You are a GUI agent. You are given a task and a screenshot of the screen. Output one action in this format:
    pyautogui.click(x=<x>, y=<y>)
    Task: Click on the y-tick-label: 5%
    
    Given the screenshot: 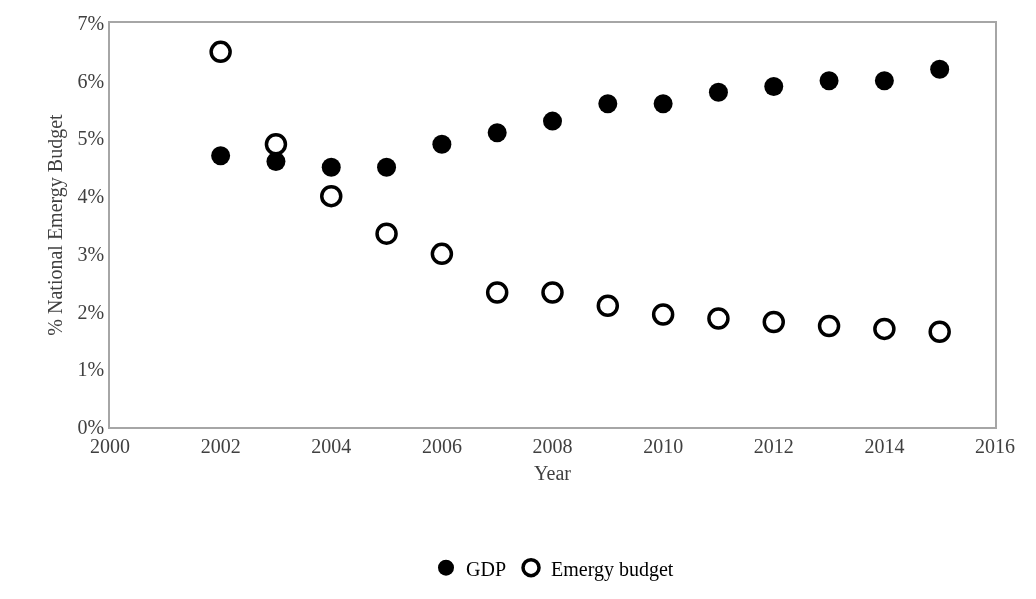 What is the action you would take?
    pyautogui.click(x=91, y=138)
    